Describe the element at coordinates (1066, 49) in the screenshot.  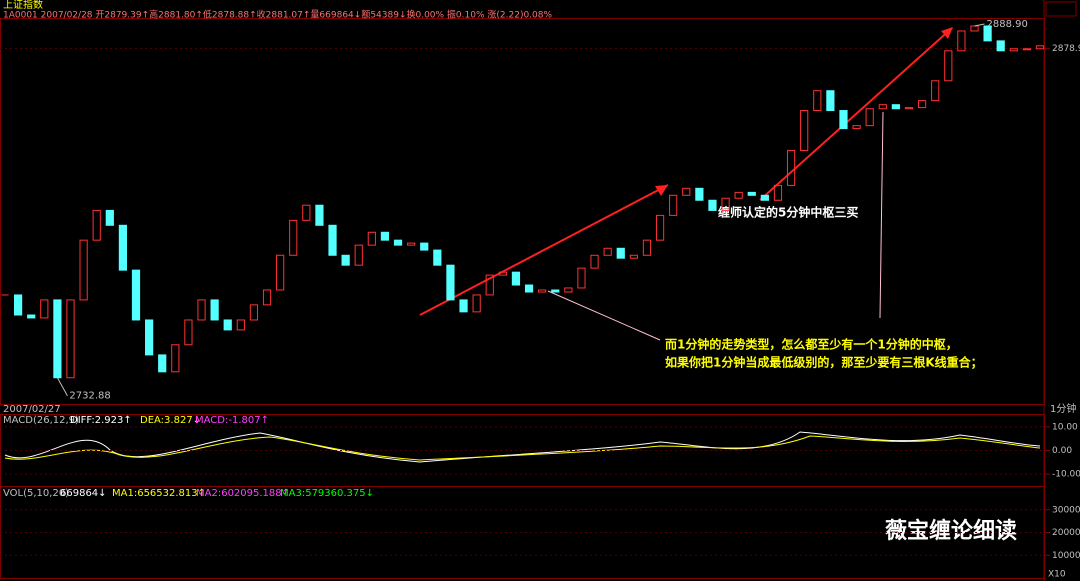
I see `y-tick-label: 2878.9` at that location.